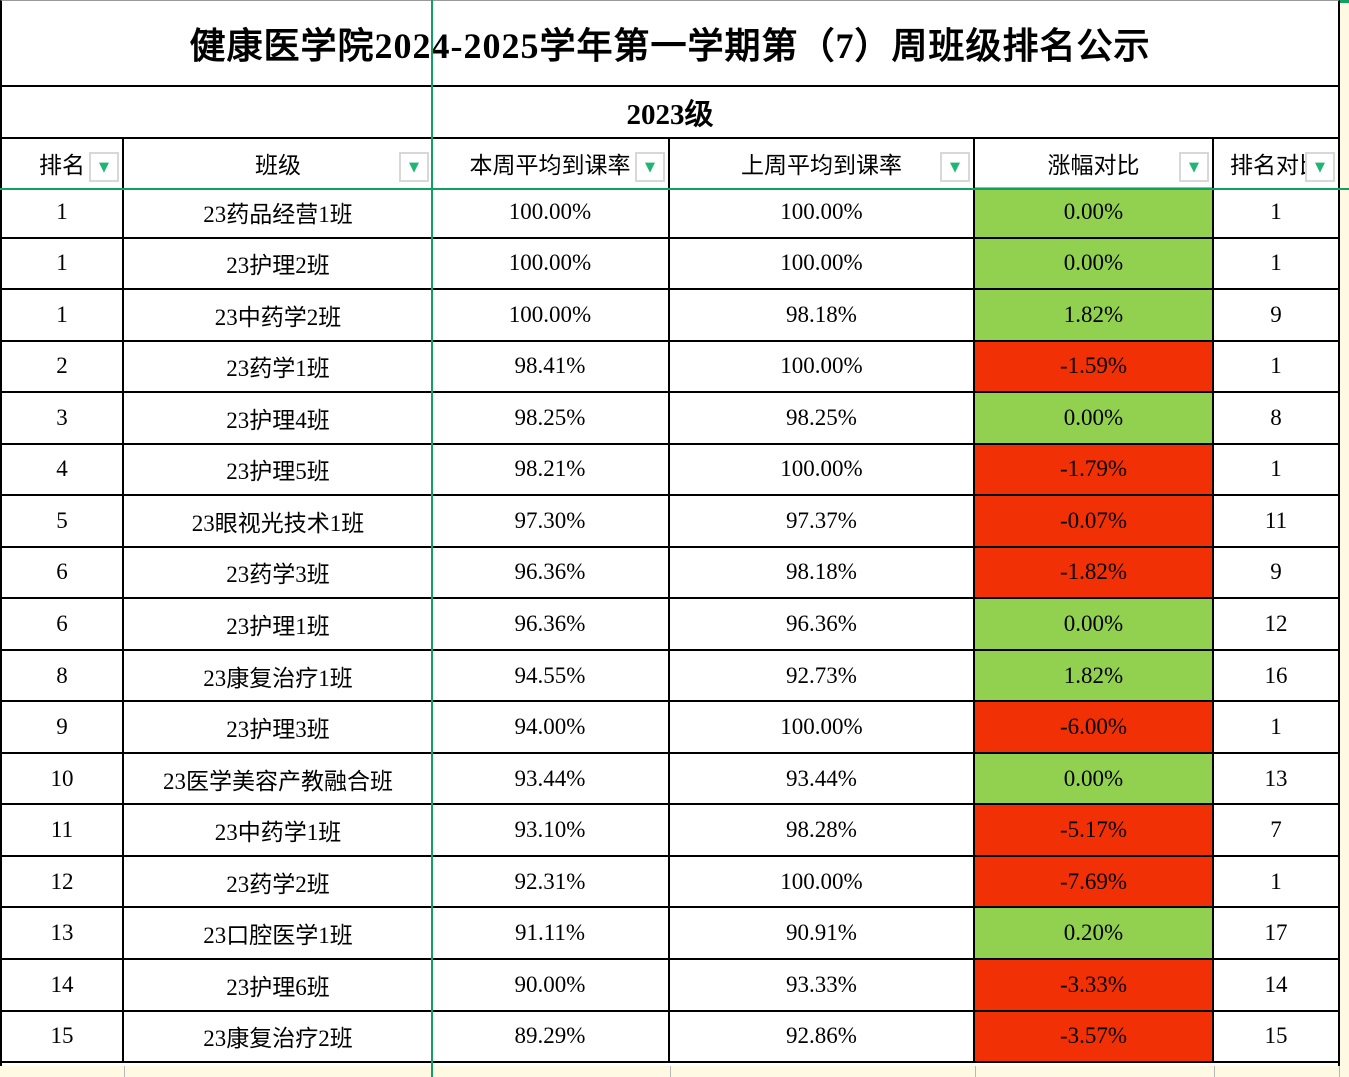 The height and width of the screenshot is (1077, 1349). Describe the element at coordinates (1094, 984) in the screenshot. I see `change-cell: -3.33%` at that location.